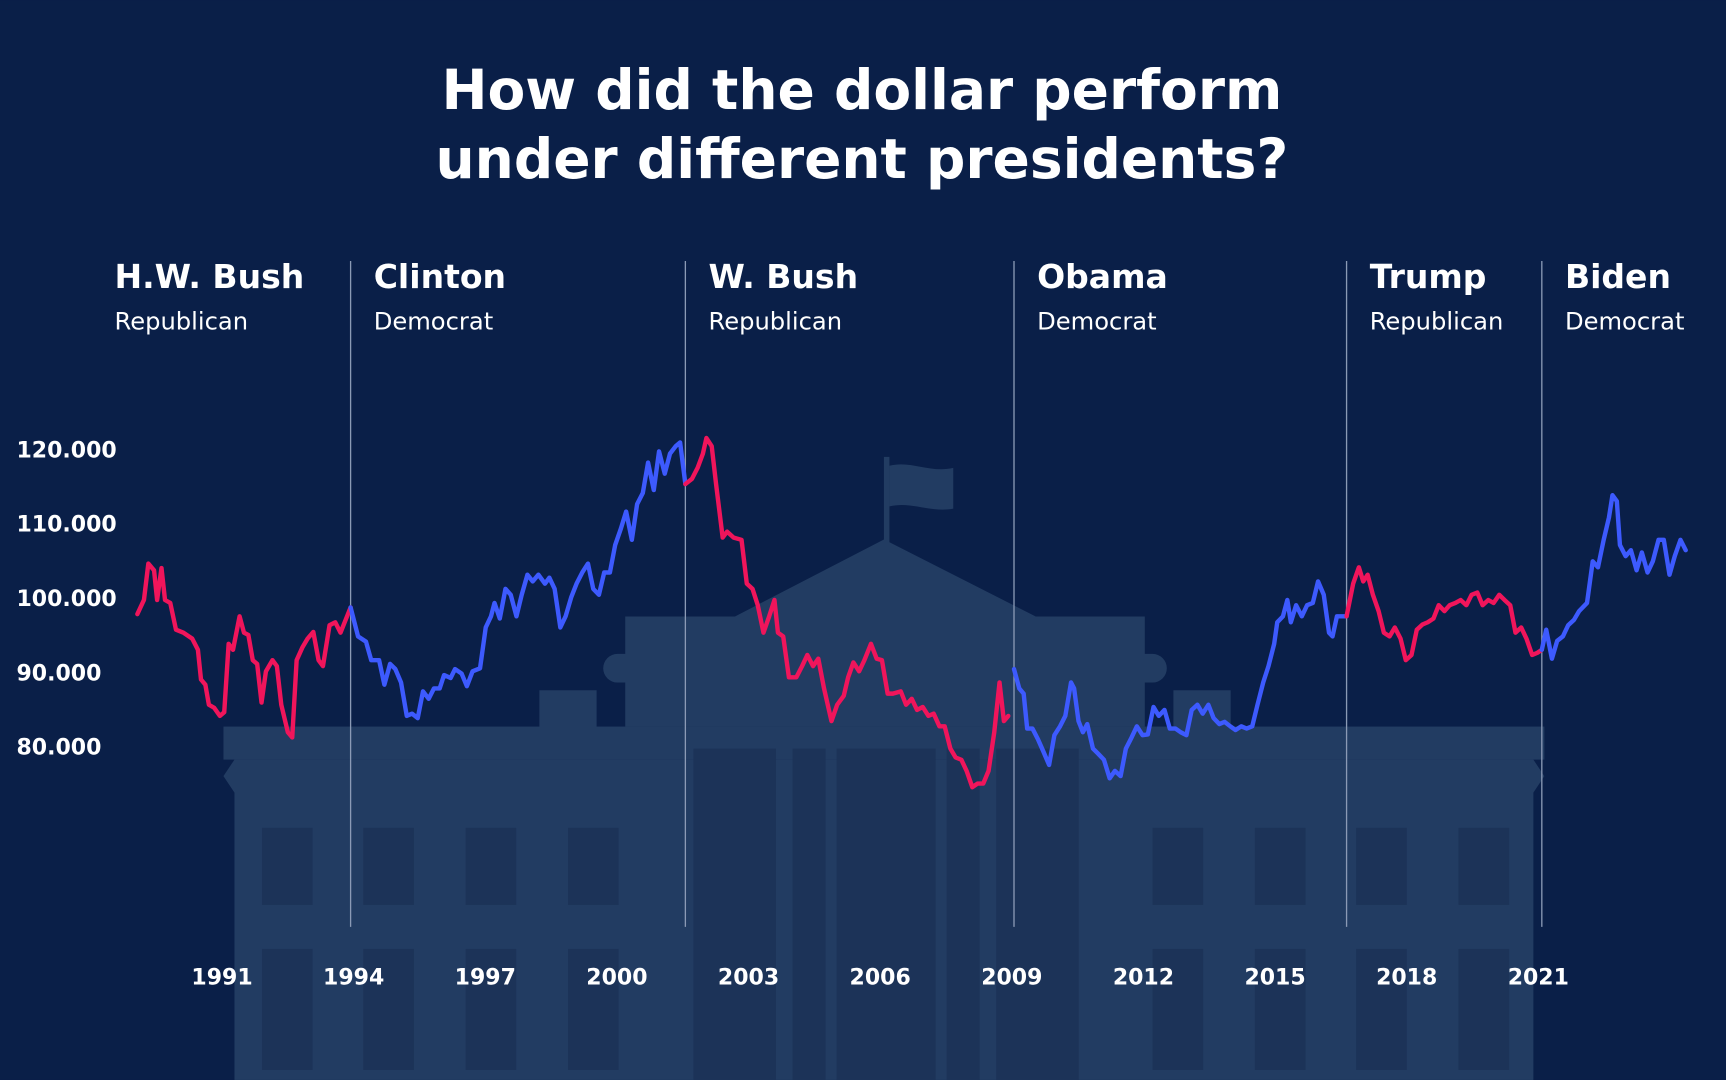 Image resolution: width=1726 pixels, height=1080 pixels. What do you see at coordinates (59, 748) in the screenshot?
I see `y-tick-label: 80.000` at bounding box center [59, 748].